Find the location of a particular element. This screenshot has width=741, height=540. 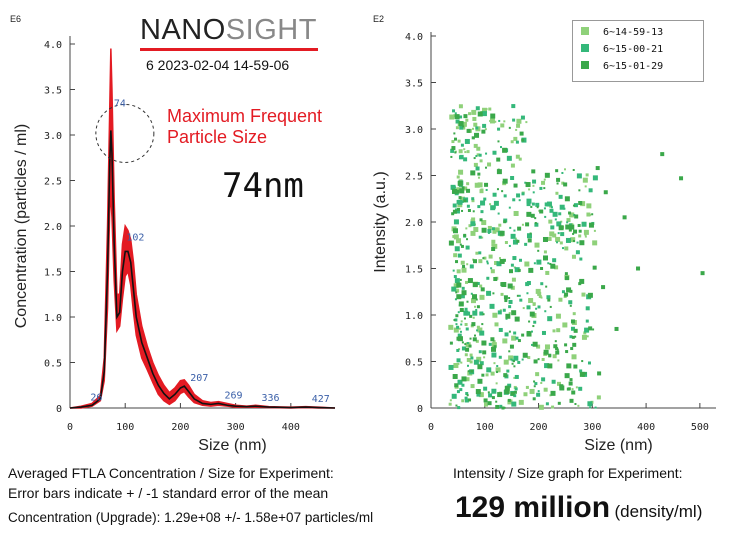

annotation-line1: Maximum Frequent is located at coordinates (245, 116).